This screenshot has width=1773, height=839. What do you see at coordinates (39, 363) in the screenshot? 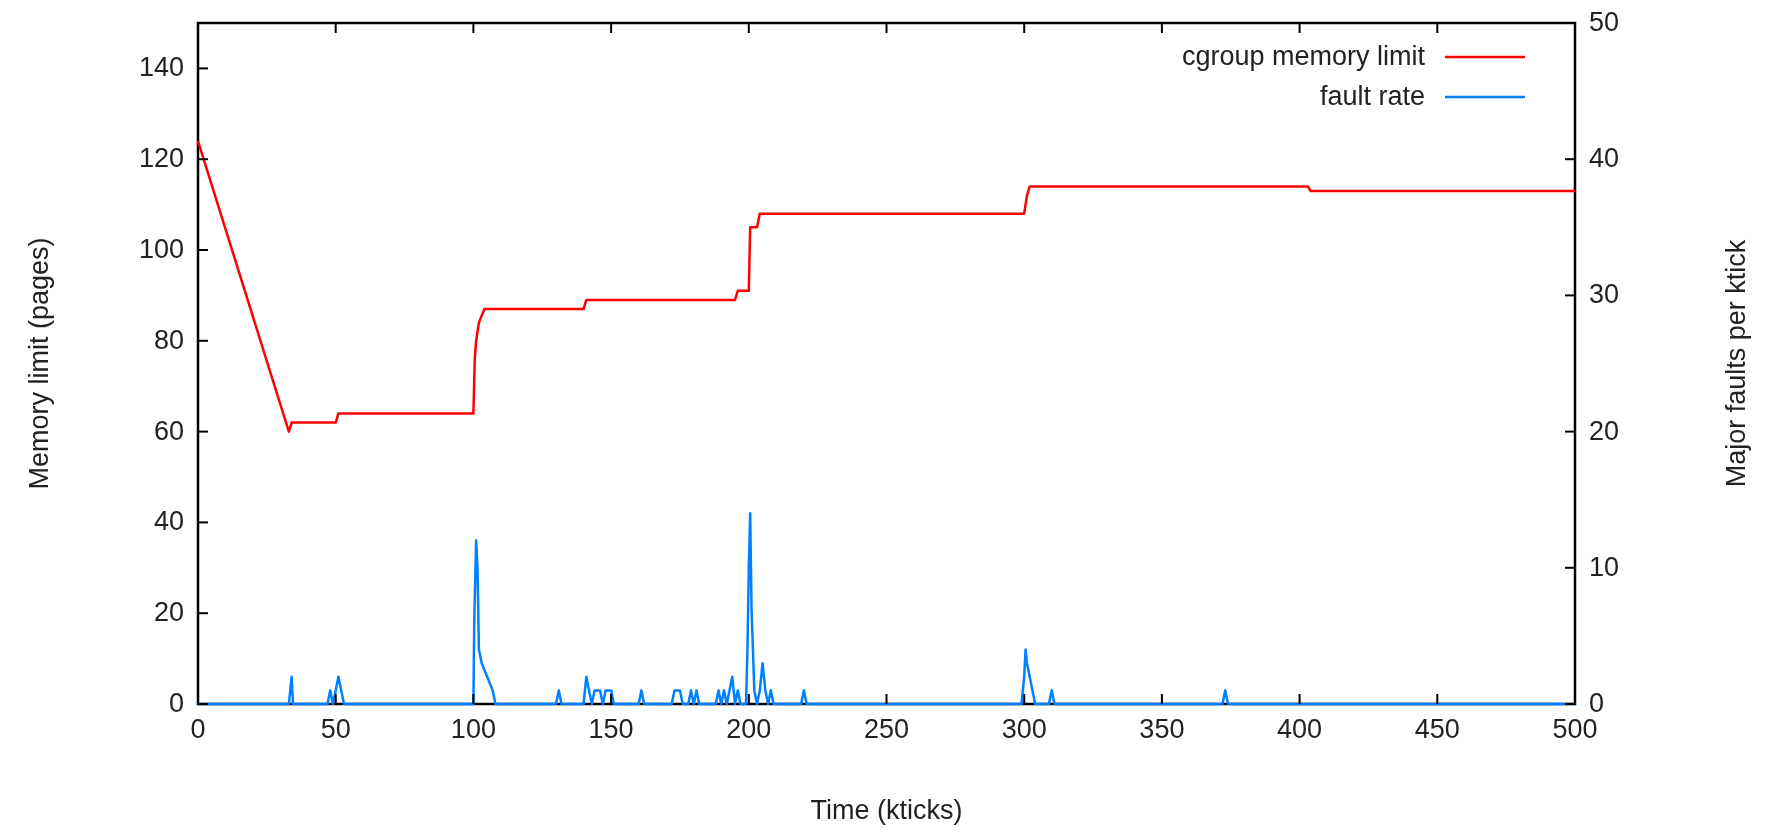
I see `y-axis-title: Memory limit (pages)` at bounding box center [39, 363].